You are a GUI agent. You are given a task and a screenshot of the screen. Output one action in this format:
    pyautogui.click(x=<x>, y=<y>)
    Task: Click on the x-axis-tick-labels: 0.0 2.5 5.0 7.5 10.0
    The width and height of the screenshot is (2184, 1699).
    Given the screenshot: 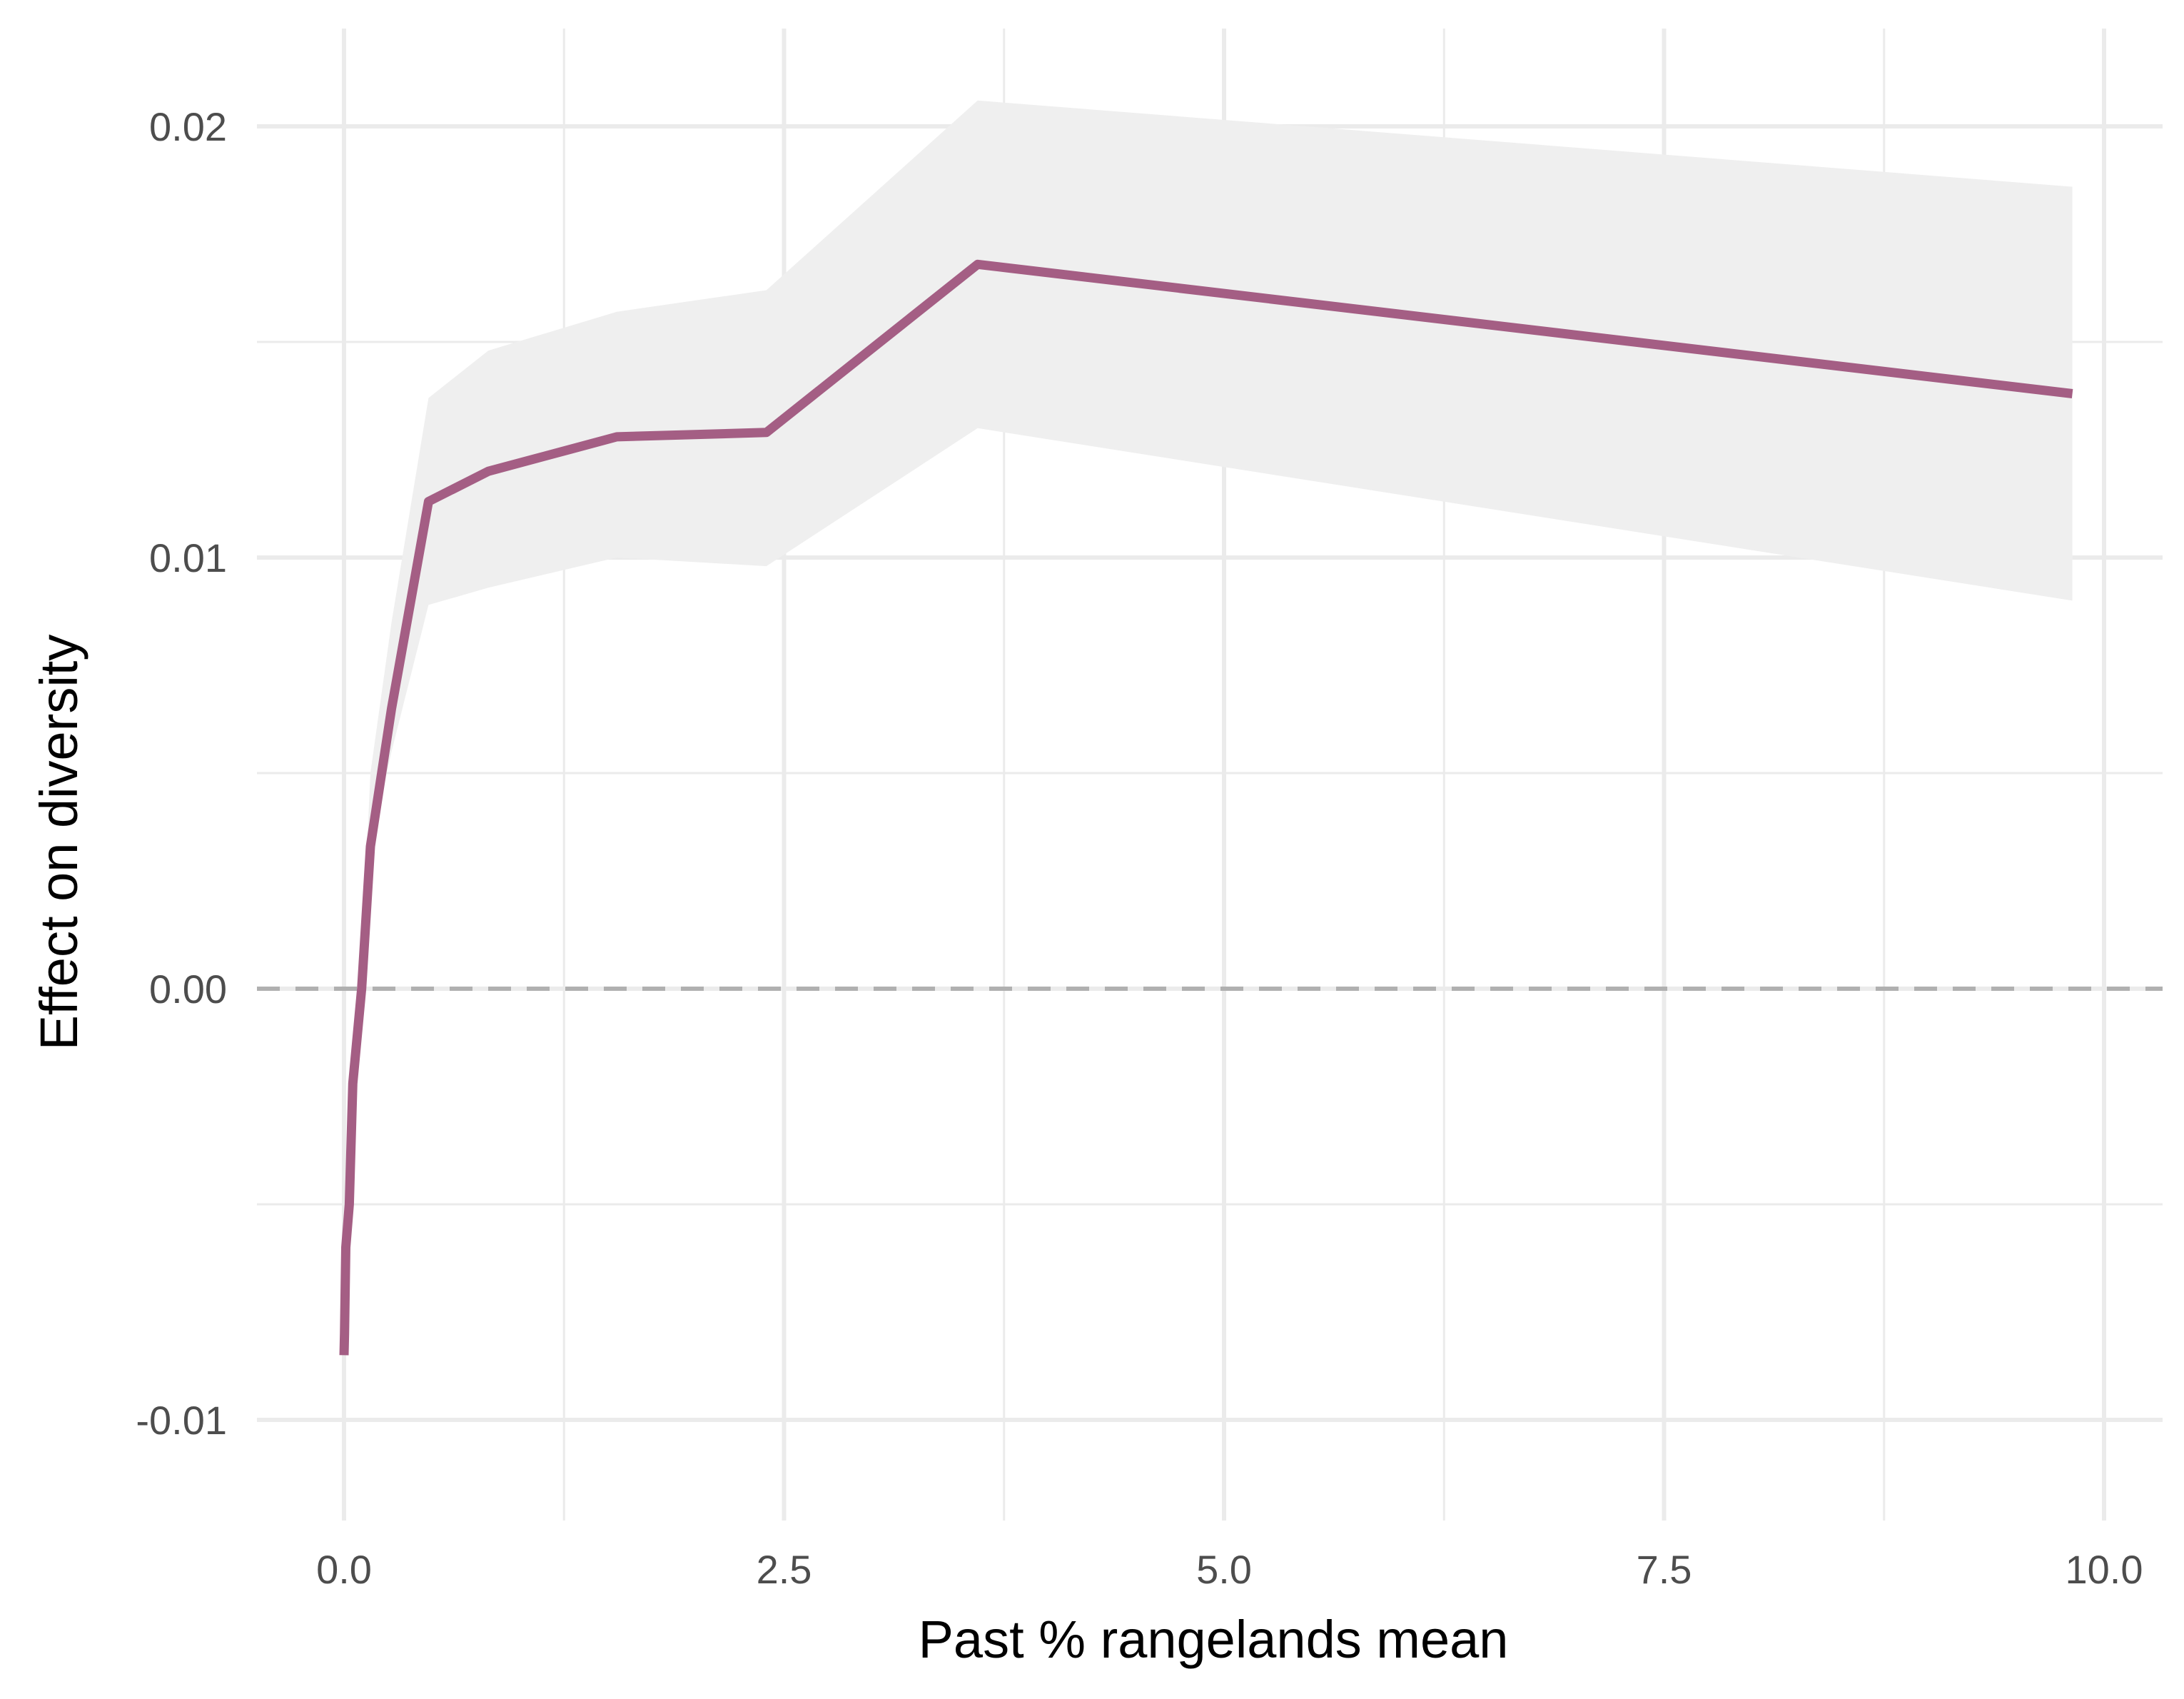 What is the action you would take?
    pyautogui.click(x=1229, y=1570)
    